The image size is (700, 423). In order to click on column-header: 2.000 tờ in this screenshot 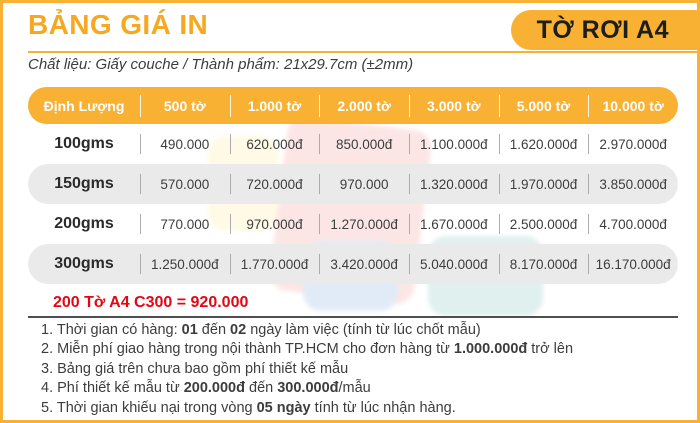, I will do `click(364, 106)`.